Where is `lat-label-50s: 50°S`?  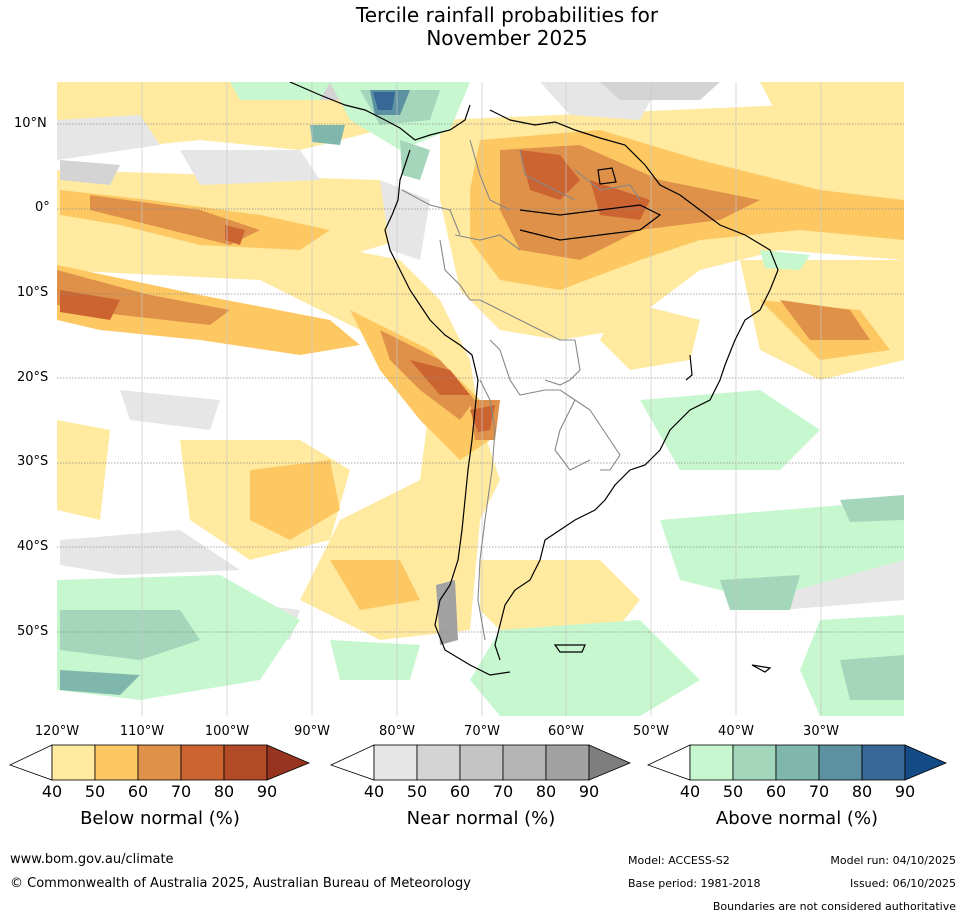
lat-label-50s: 50°S is located at coordinates (33, 631).